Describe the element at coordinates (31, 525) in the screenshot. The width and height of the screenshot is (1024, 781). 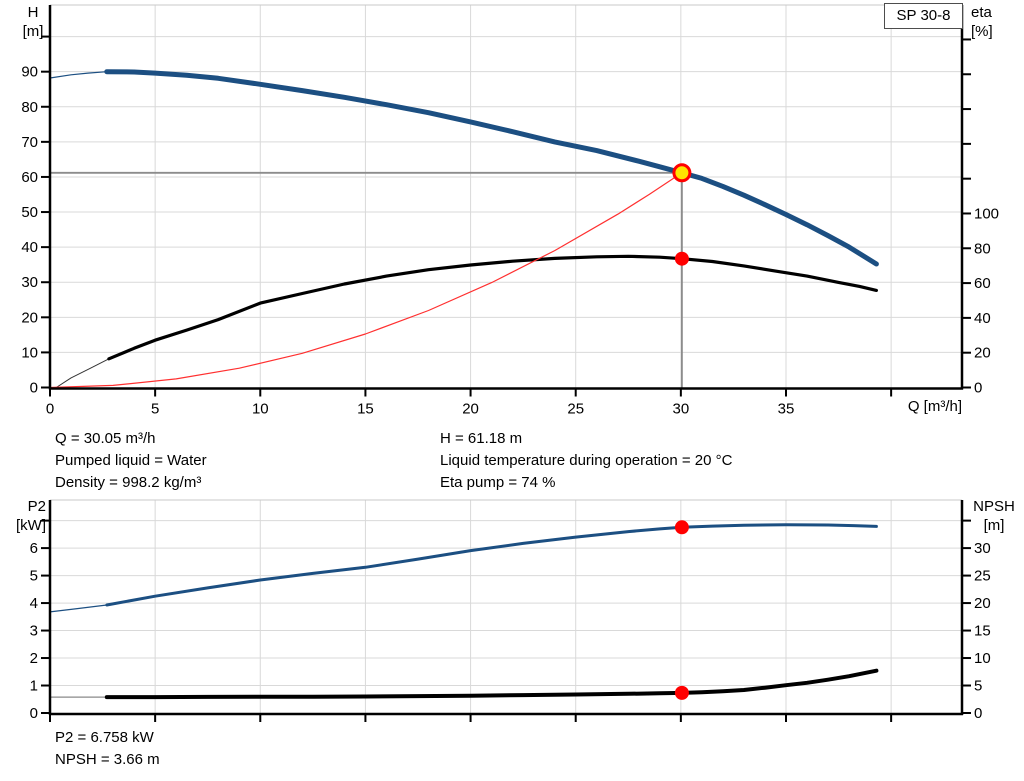
I see `p2-axis-title-unit: [kW]` at that location.